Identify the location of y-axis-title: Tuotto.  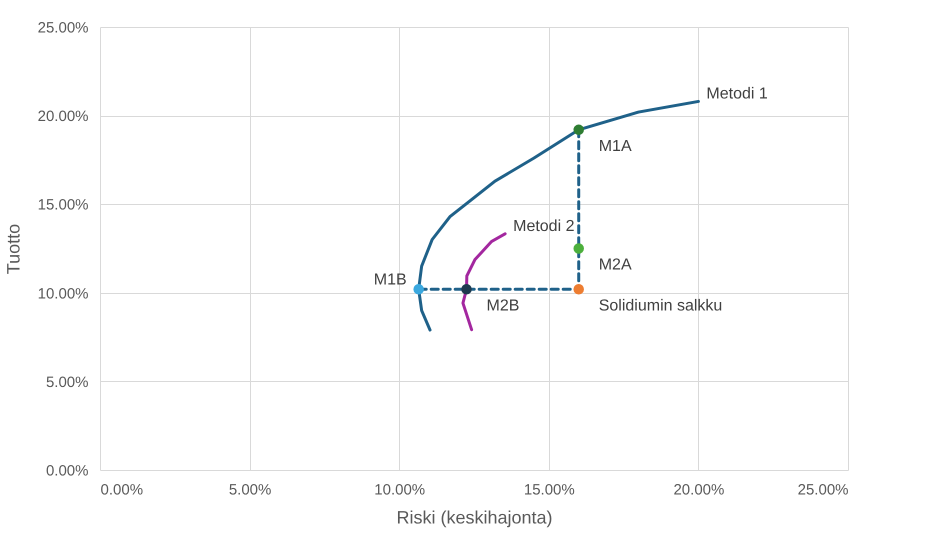
(14, 249).